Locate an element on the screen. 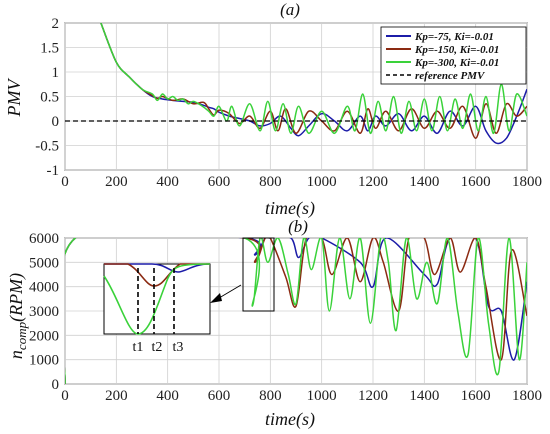 This screenshot has height=434, width=550. panel-a-xtick-600: 600 is located at coordinates (219, 182).